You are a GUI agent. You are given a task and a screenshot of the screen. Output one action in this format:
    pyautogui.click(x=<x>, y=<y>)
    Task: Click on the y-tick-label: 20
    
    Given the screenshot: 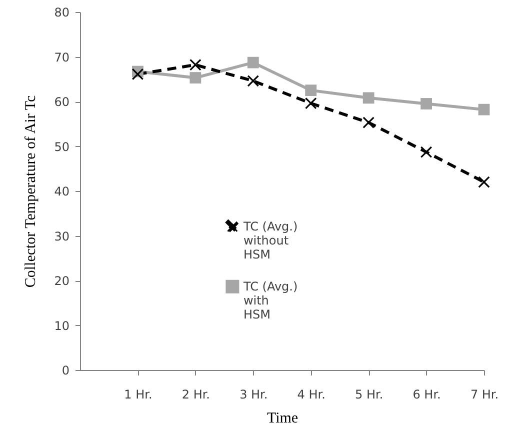 What is the action you would take?
    pyautogui.click(x=62, y=281)
    